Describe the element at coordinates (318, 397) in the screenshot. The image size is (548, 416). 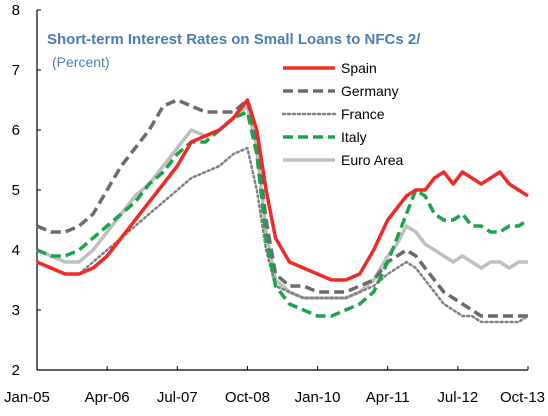
I see `x-tick-label: Jan-10` at that location.